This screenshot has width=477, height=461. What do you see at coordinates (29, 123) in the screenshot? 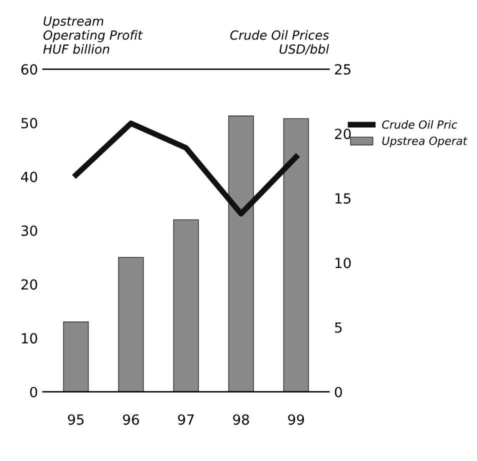
I see `y-tick-label: 50` at bounding box center [29, 123].